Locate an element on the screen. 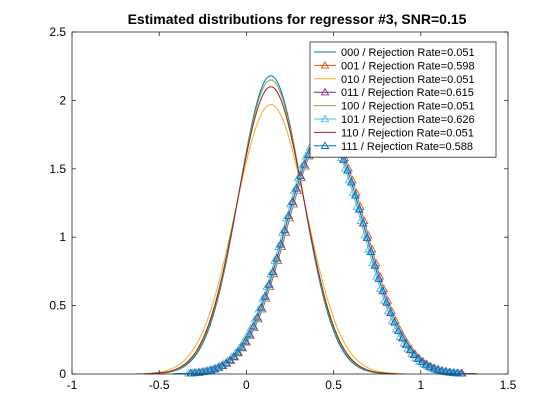 The width and height of the screenshot is (560, 420). legend-label: 100 / Rejection Rate=0.051 is located at coordinates (408, 107).